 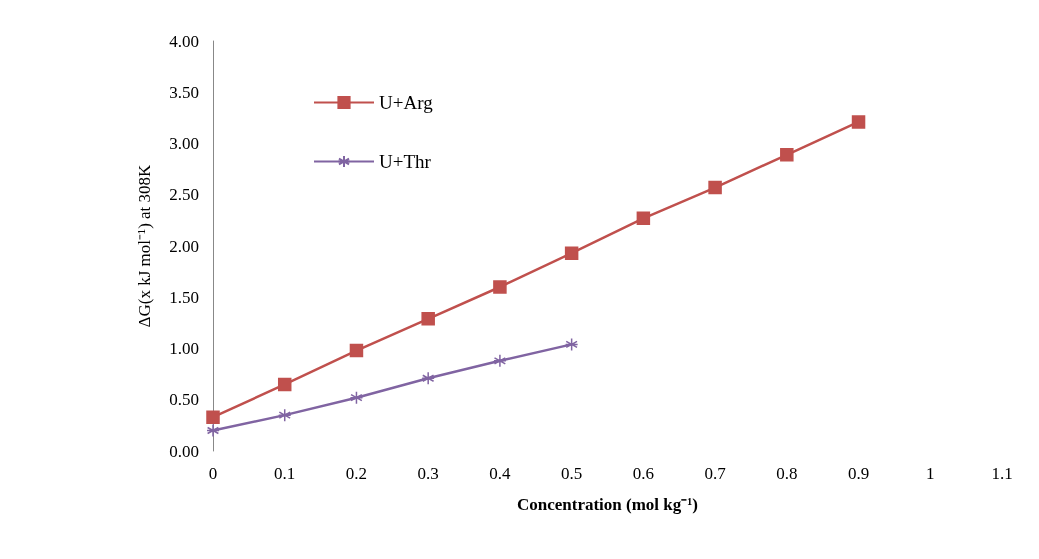 What do you see at coordinates (500, 473) in the screenshot?
I see `x-tick-label: 0.4` at bounding box center [500, 473].